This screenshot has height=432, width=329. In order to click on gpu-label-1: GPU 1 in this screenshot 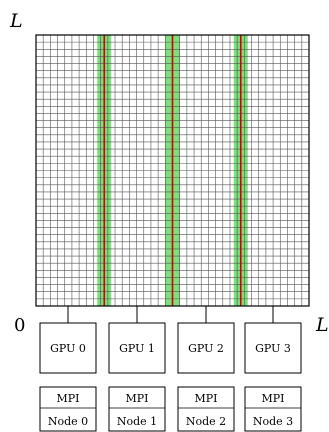, I will do `click(137, 348)`.